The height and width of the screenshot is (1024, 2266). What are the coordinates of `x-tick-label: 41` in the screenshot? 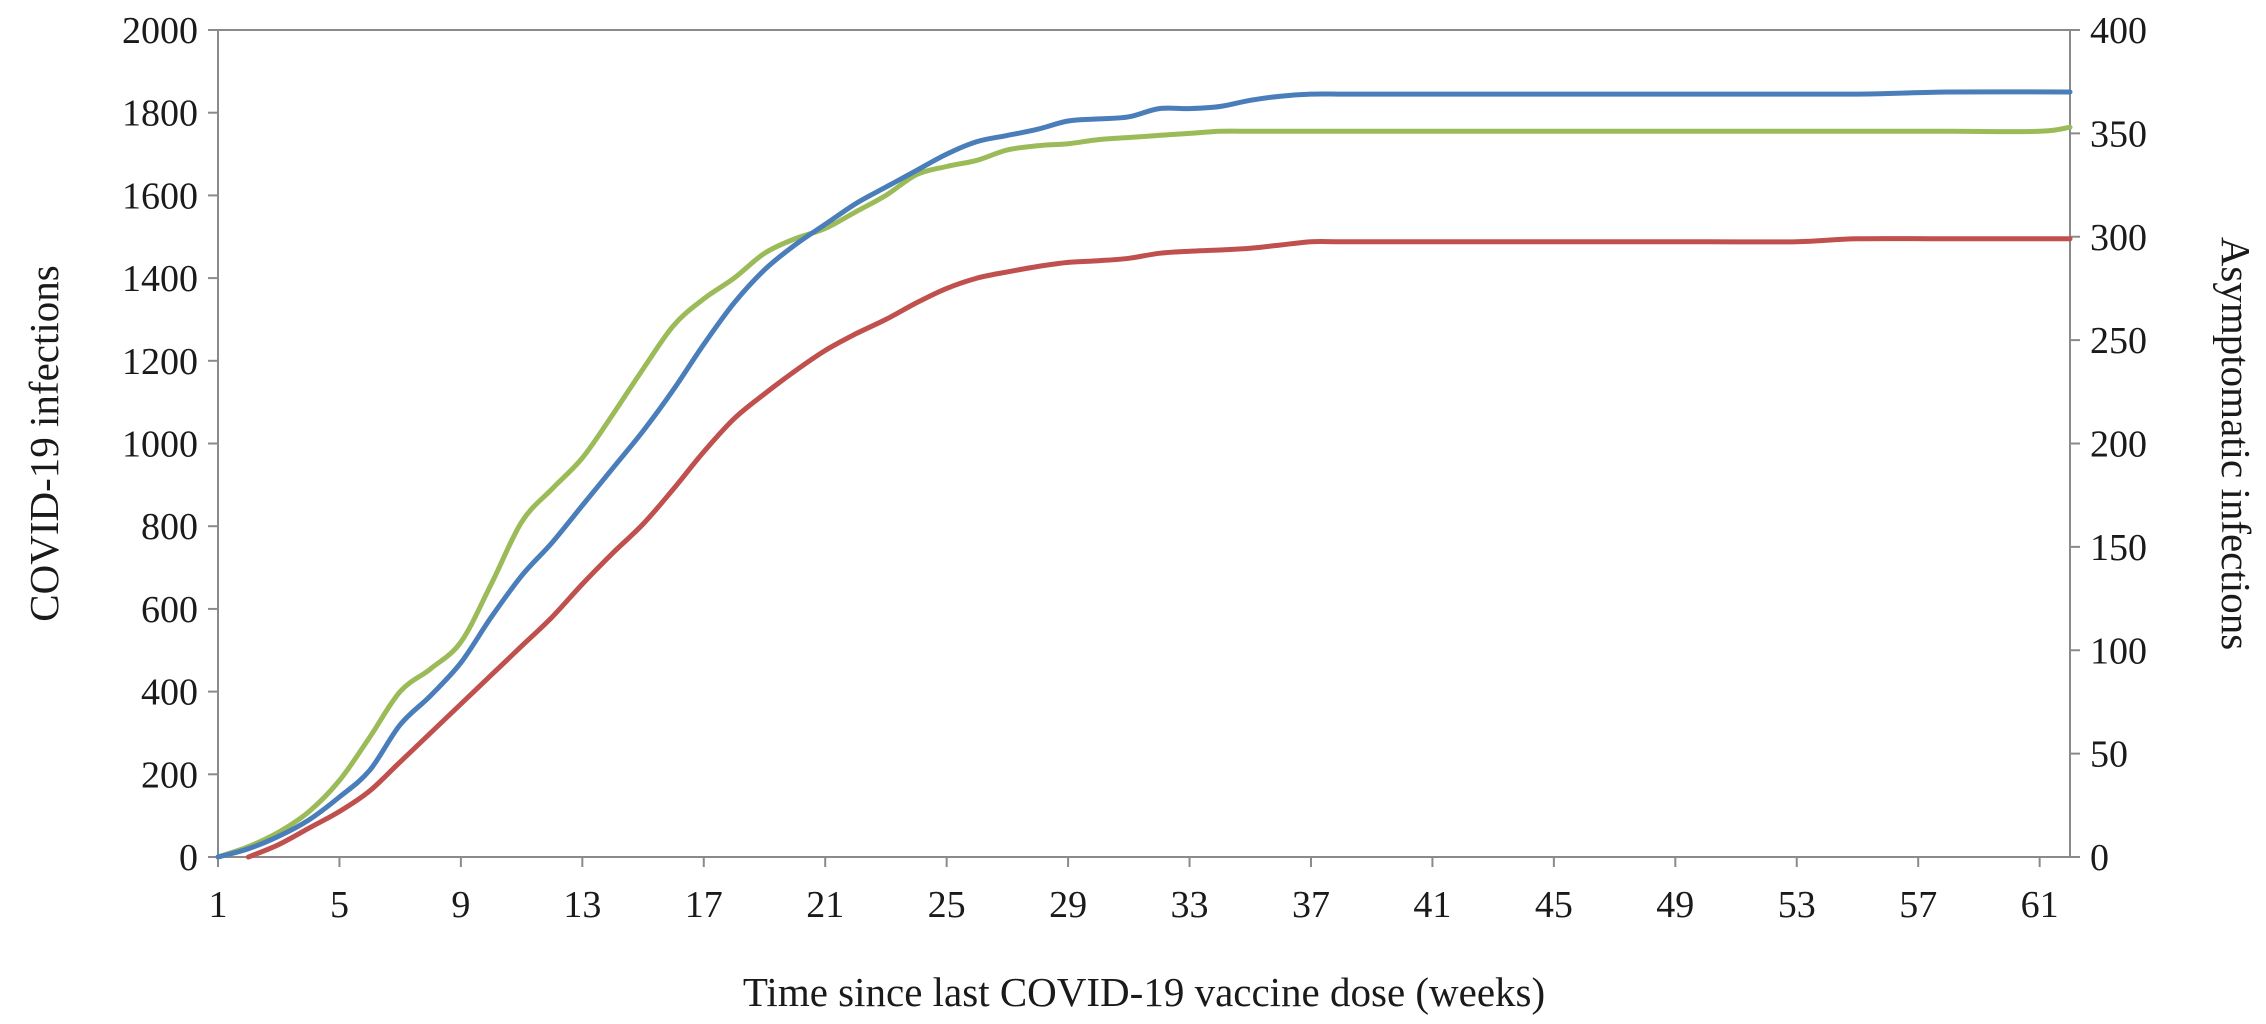 It's located at (1432, 905).